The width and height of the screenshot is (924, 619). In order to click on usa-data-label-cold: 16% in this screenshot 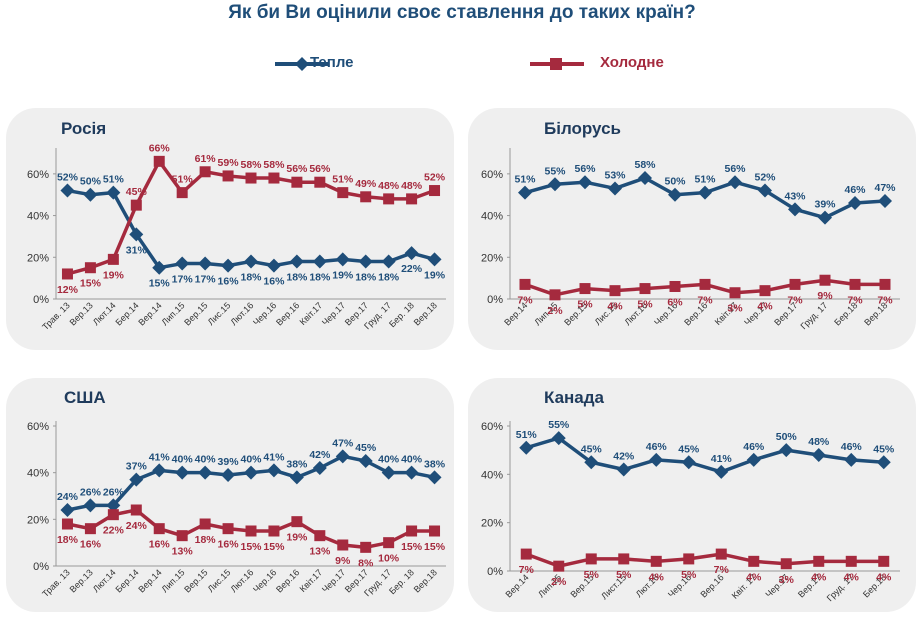, I will do `click(91, 545)`.